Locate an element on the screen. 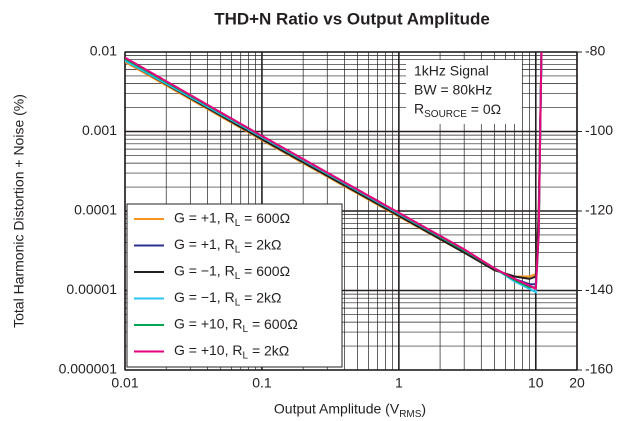 The height and width of the screenshot is (421, 631). legend-label: G = +1, RL = 2kΩ is located at coordinates (228, 245).